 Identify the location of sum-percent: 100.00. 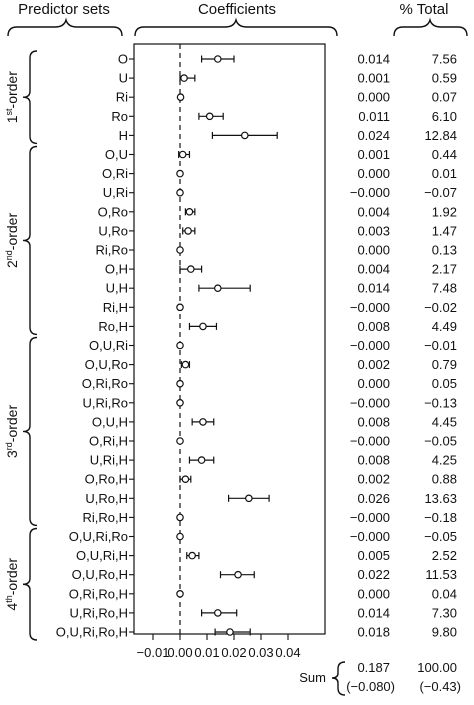
(437, 667).